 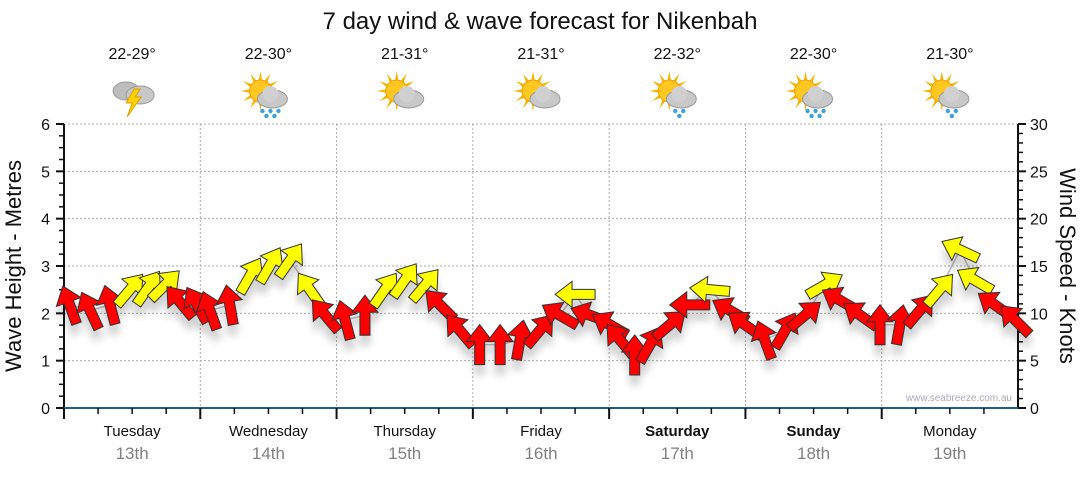 I want to click on y-tick-label-left: 3, so click(x=45, y=267).